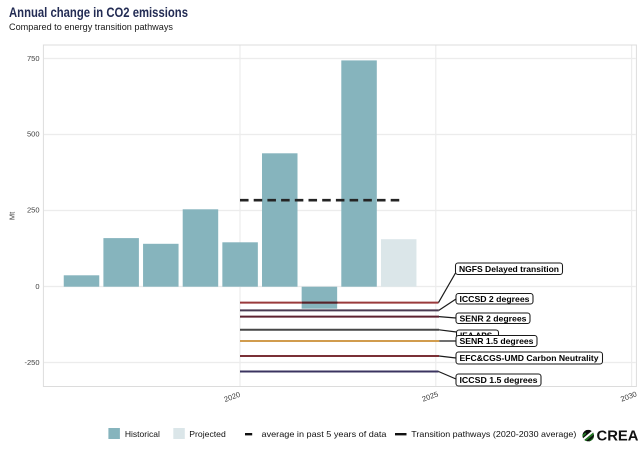 This screenshot has width=640, height=453. What do you see at coordinates (33, 134) in the screenshot?
I see `svg-text: 500` at bounding box center [33, 134].